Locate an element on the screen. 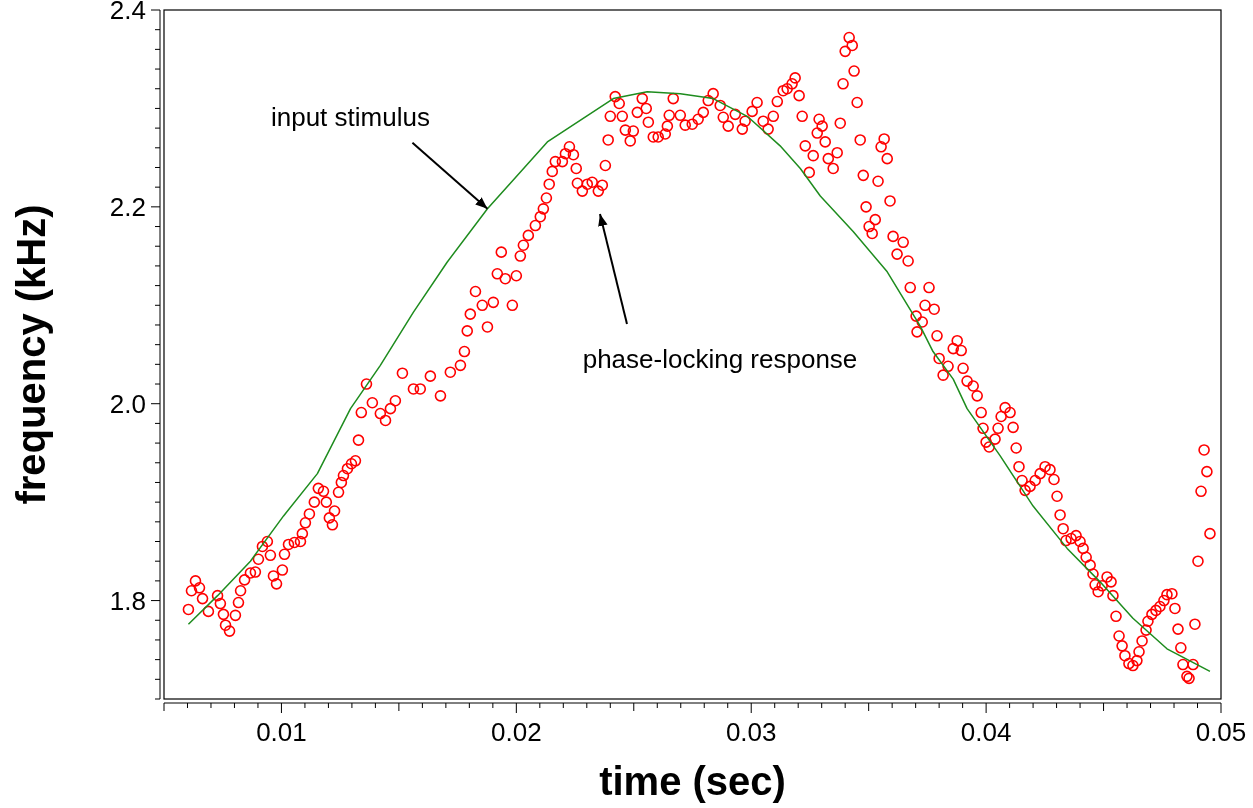 This screenshot has height=808, width=1253. x-tick-label: 0.03 is located at coordinates (751, 732).